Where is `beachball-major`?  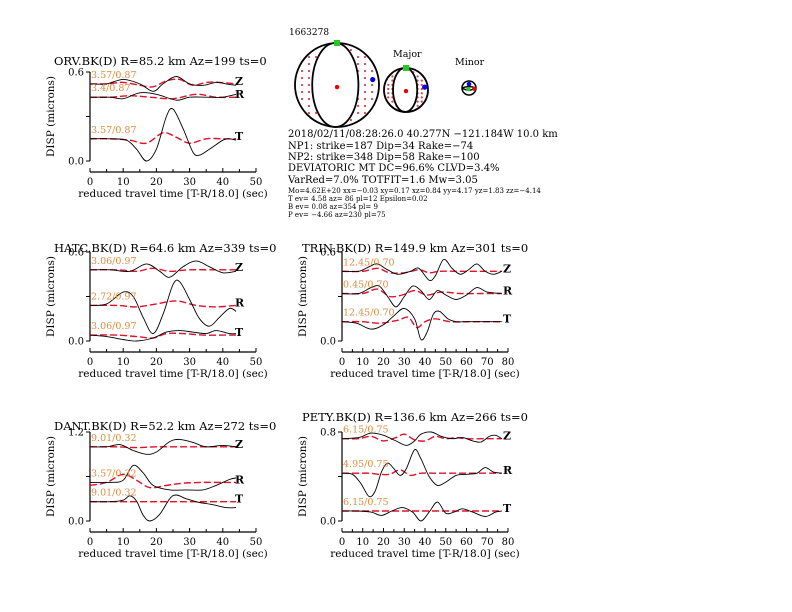
beachball-major is located at coordinates (406, 89).